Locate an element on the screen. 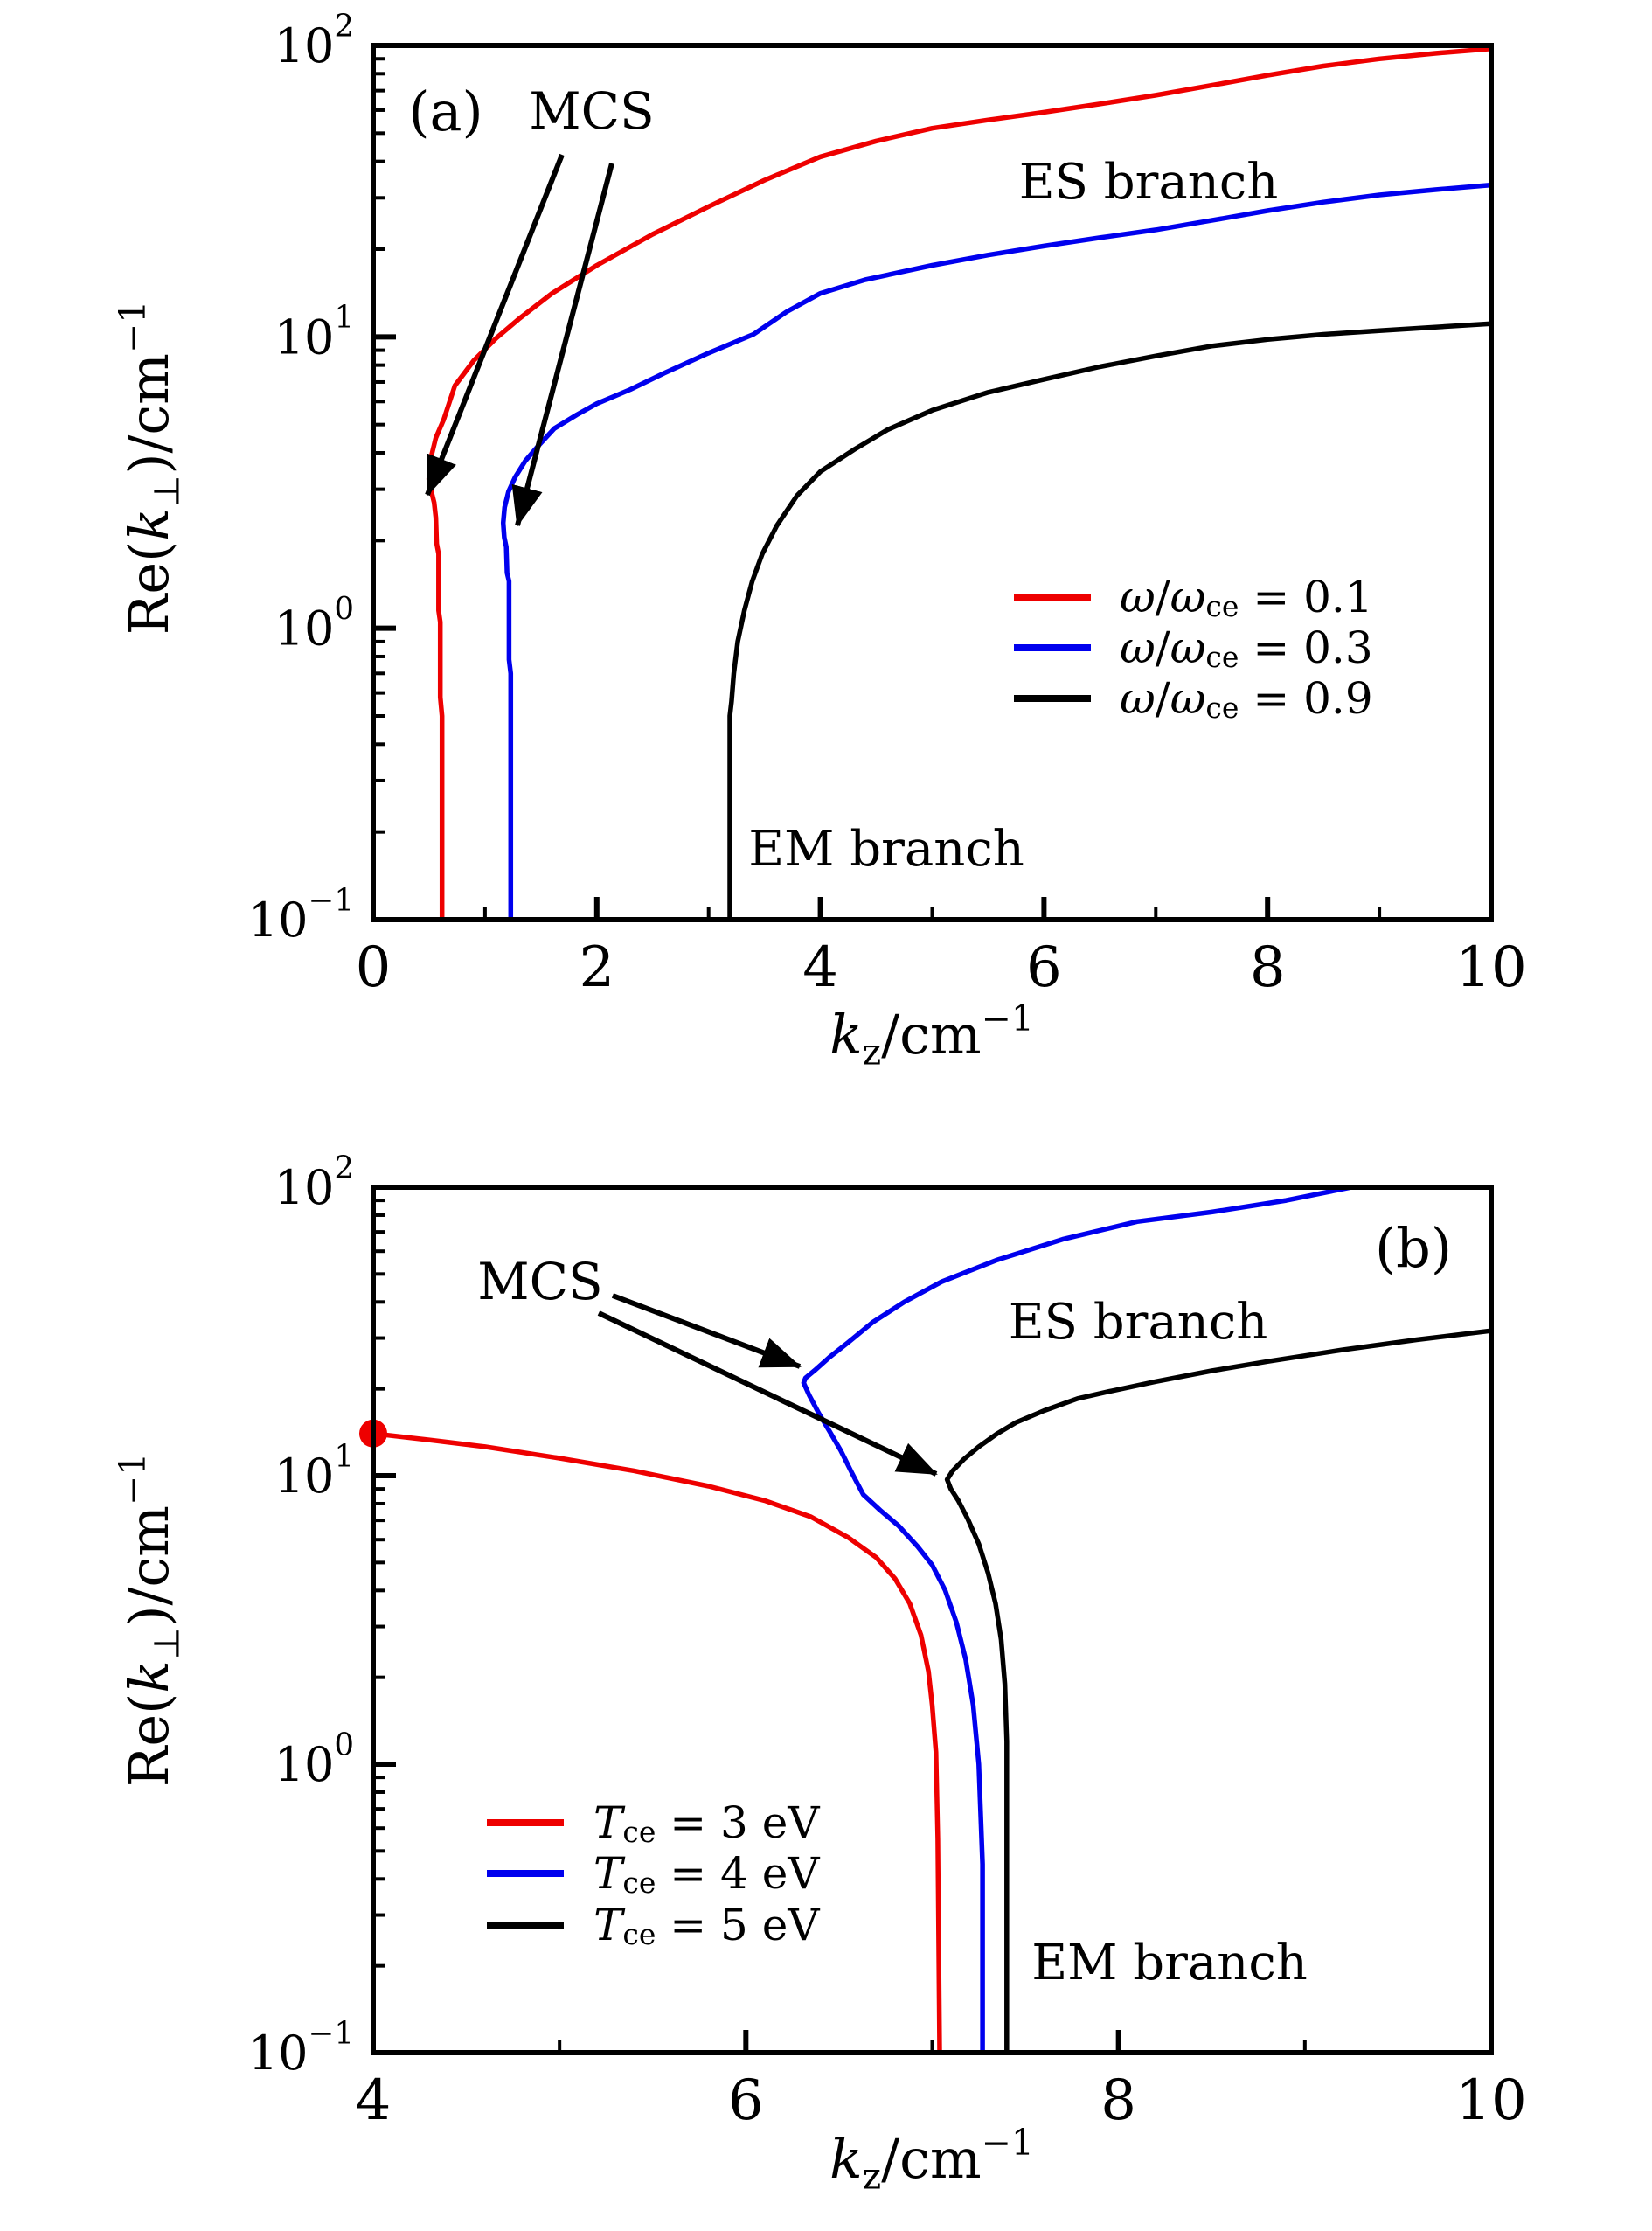 The image size is (1652, 2231). legend-label-Tce-3eV: Tce = 3 eV is located at coordinates (707, 1823).